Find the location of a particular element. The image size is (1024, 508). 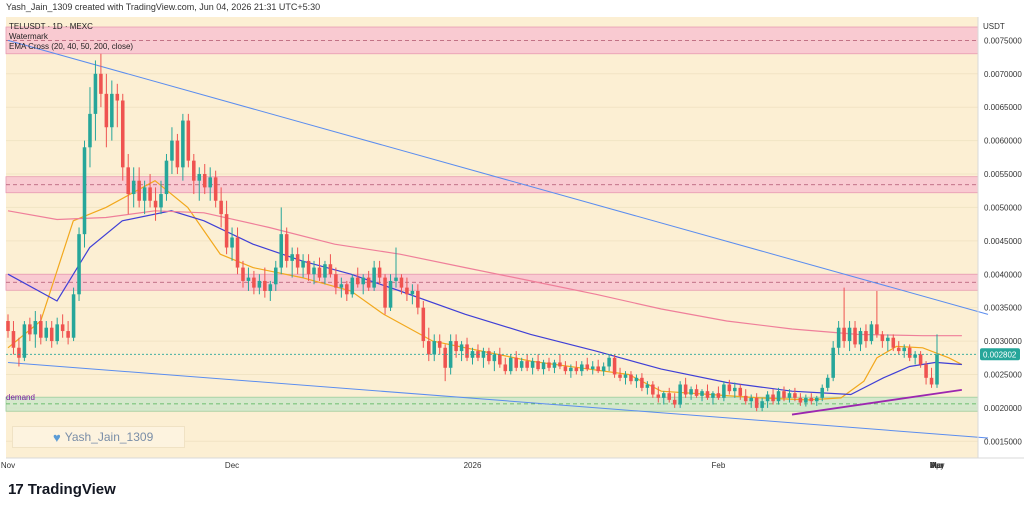

y-tick-label: 0.0040000 is located at coordinates (1003, 274).